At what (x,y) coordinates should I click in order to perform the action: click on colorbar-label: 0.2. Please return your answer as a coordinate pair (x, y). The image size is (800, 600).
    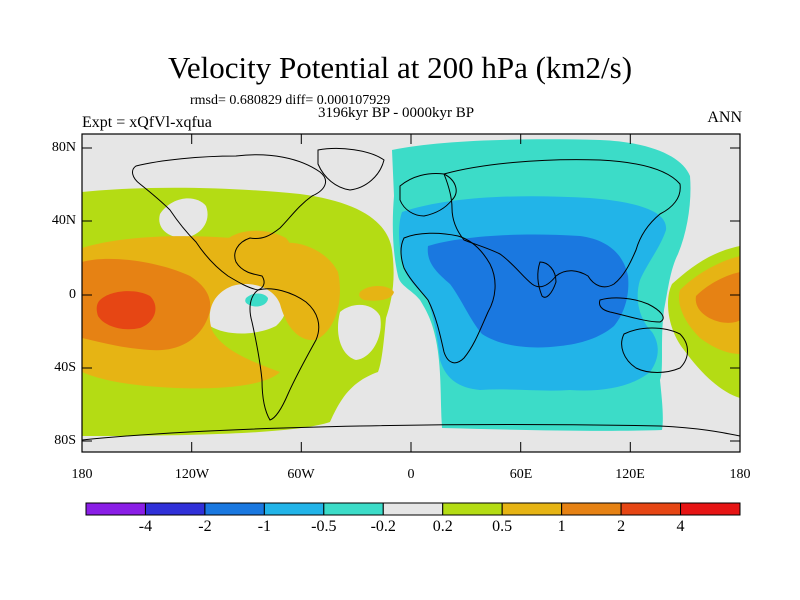
    Looking at the image, I should click on (442, 526).